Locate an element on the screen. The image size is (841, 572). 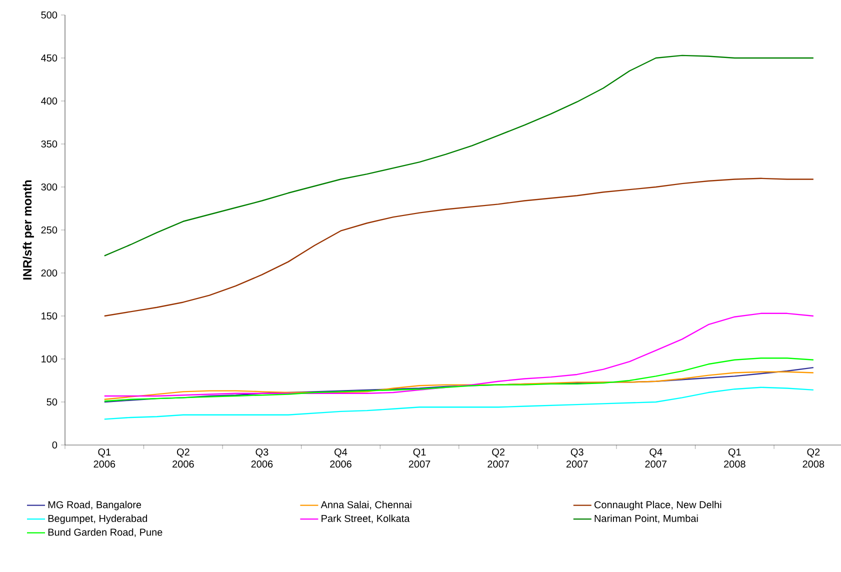
x-tick-label: Q2 2008 is located at coordinates (813, 458).